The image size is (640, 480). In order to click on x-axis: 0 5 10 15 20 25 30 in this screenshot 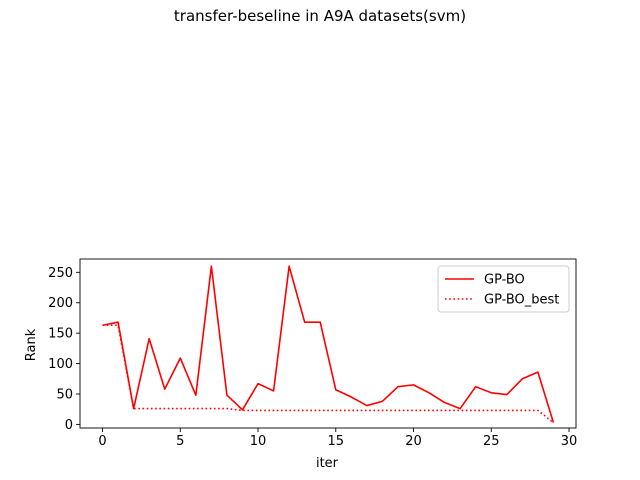, I will do `click(337, 438)`.